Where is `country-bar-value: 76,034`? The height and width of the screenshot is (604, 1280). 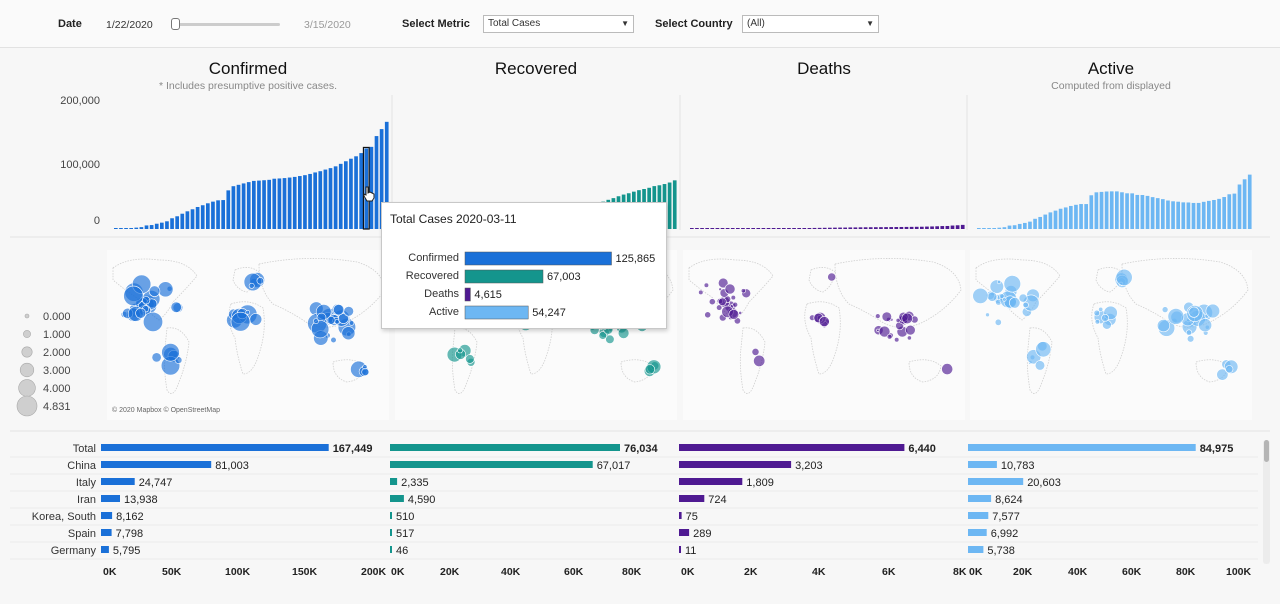 country-bar-value: 76,034 is located at coordinates (641, 449).